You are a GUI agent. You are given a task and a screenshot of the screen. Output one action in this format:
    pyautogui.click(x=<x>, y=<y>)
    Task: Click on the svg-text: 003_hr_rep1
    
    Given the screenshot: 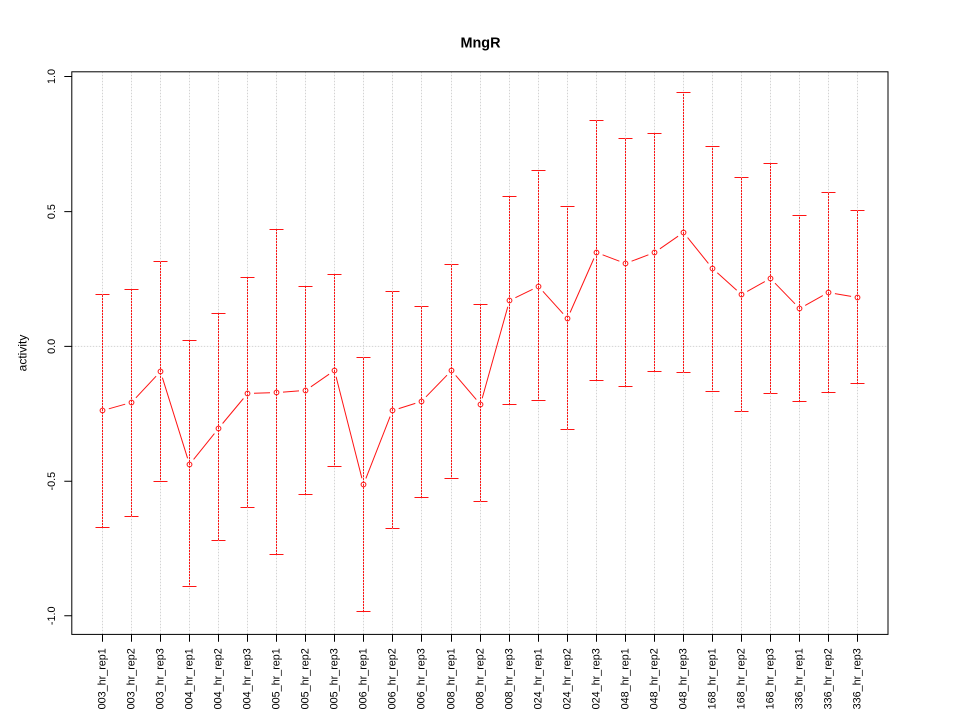 What is the action you would take?
    pyautogui.click(x=102, y=678)
    